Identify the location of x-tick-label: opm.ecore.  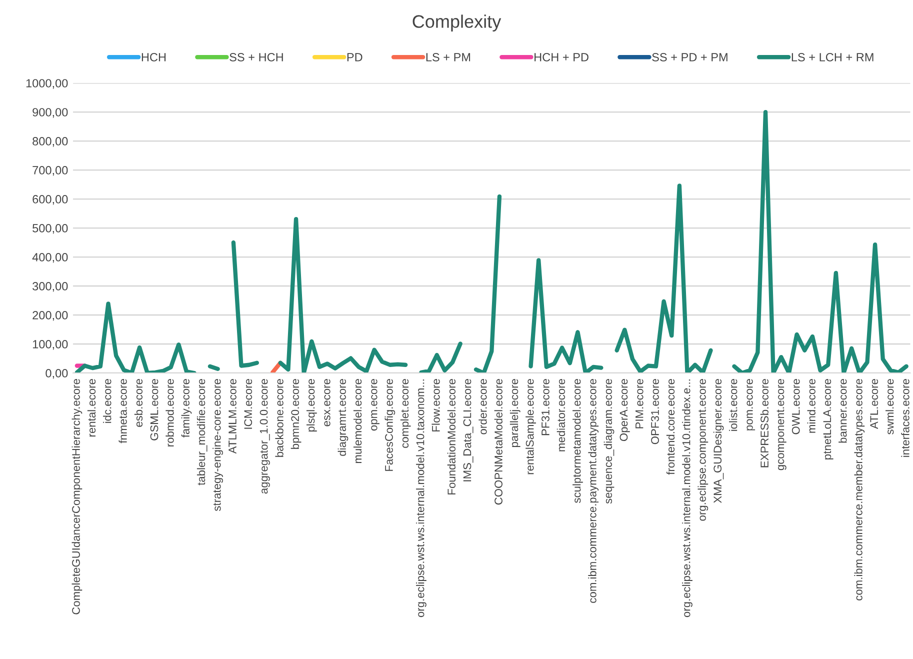
(375, 405).